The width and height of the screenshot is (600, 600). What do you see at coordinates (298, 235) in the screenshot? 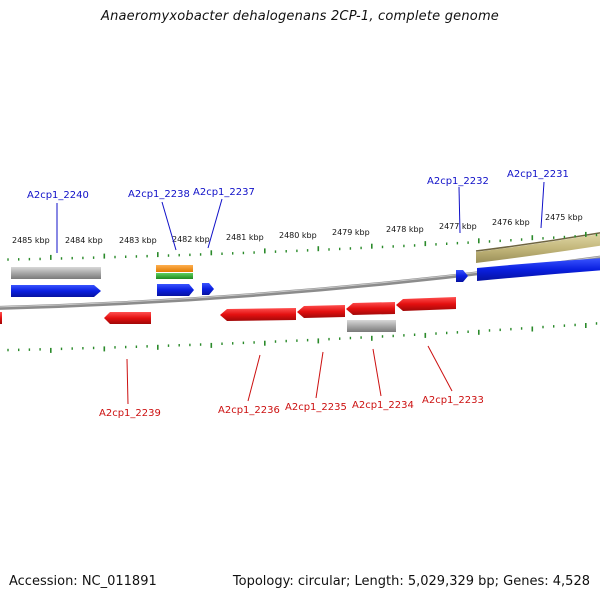
I see `scale-label-2480: 2480 kbp` at bounding box center [298, 235].